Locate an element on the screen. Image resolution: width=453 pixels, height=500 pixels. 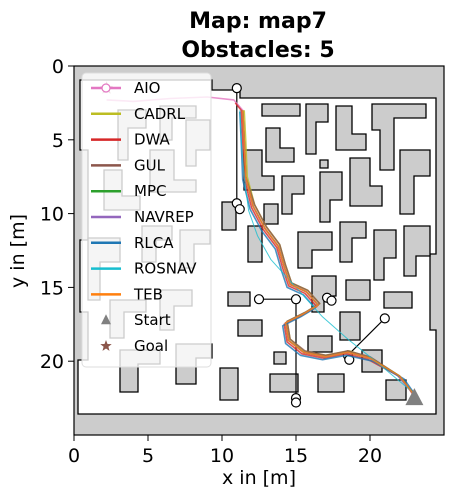
x-tick-label-5: 5 is located at coordinates (148, 456).